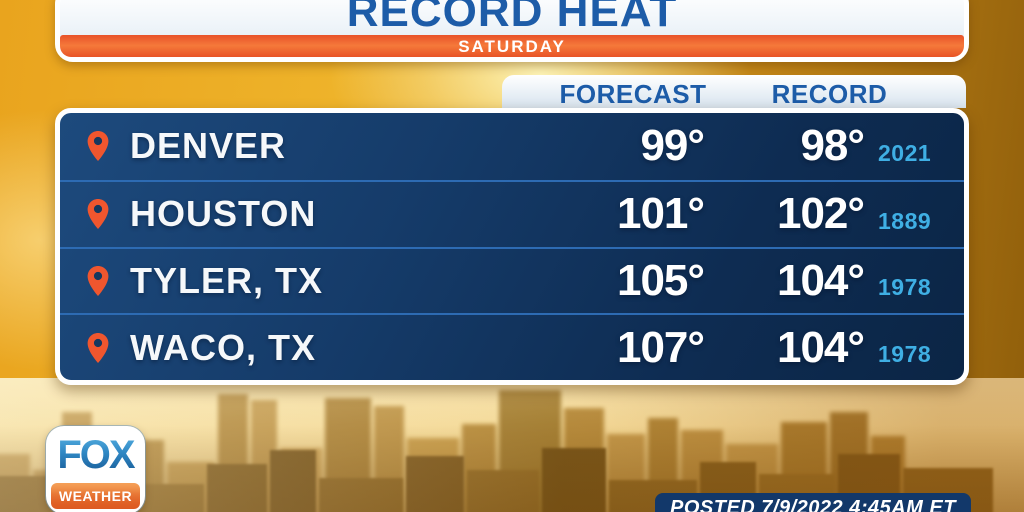 The height and width of the screenshot is (512, 1024). I want to click on day-label: SATURDAY, so click(512, 46).